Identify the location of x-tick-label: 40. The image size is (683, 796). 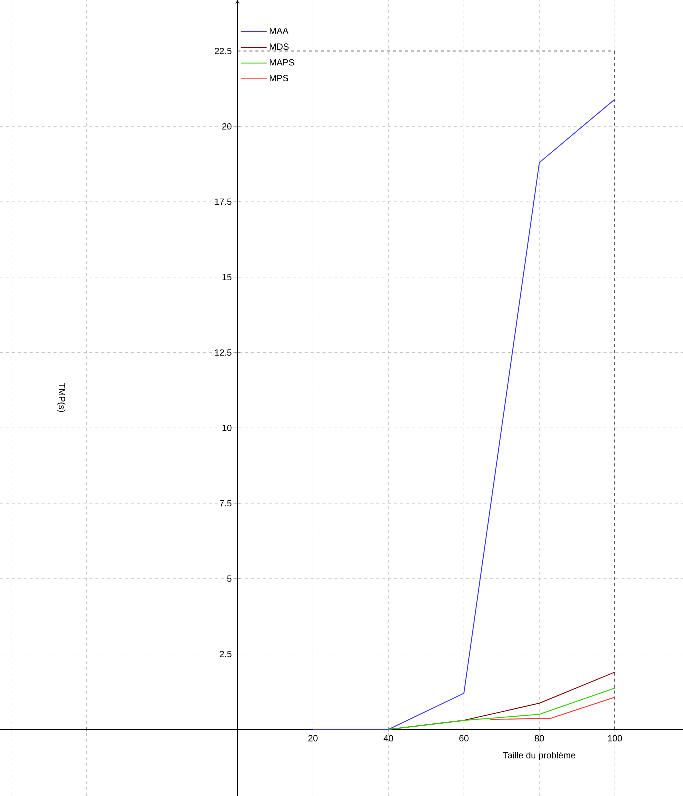
(389, 738).